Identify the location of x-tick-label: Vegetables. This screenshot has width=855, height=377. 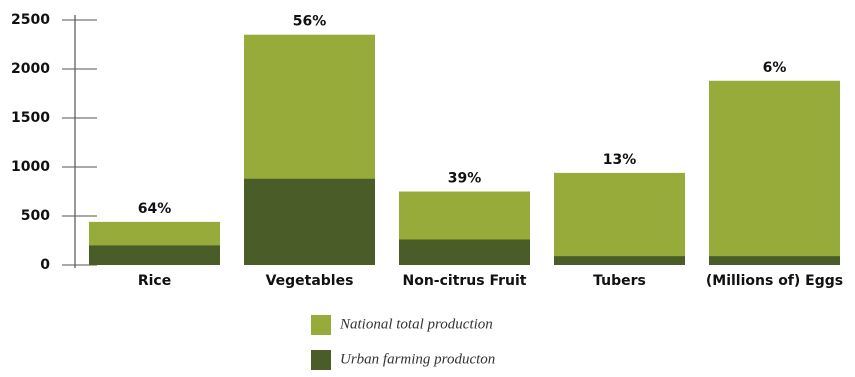
(310, 281).